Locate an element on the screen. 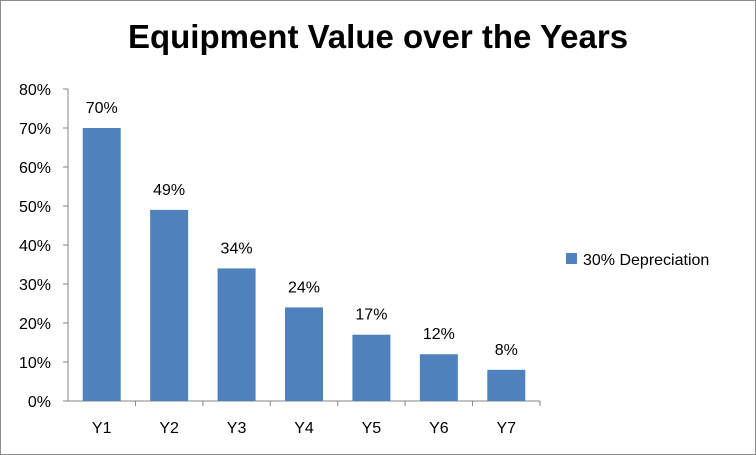 The height and width of the screenshot is (455, 756). x-tick-label: Y1 is located at coordinates (102, 428).